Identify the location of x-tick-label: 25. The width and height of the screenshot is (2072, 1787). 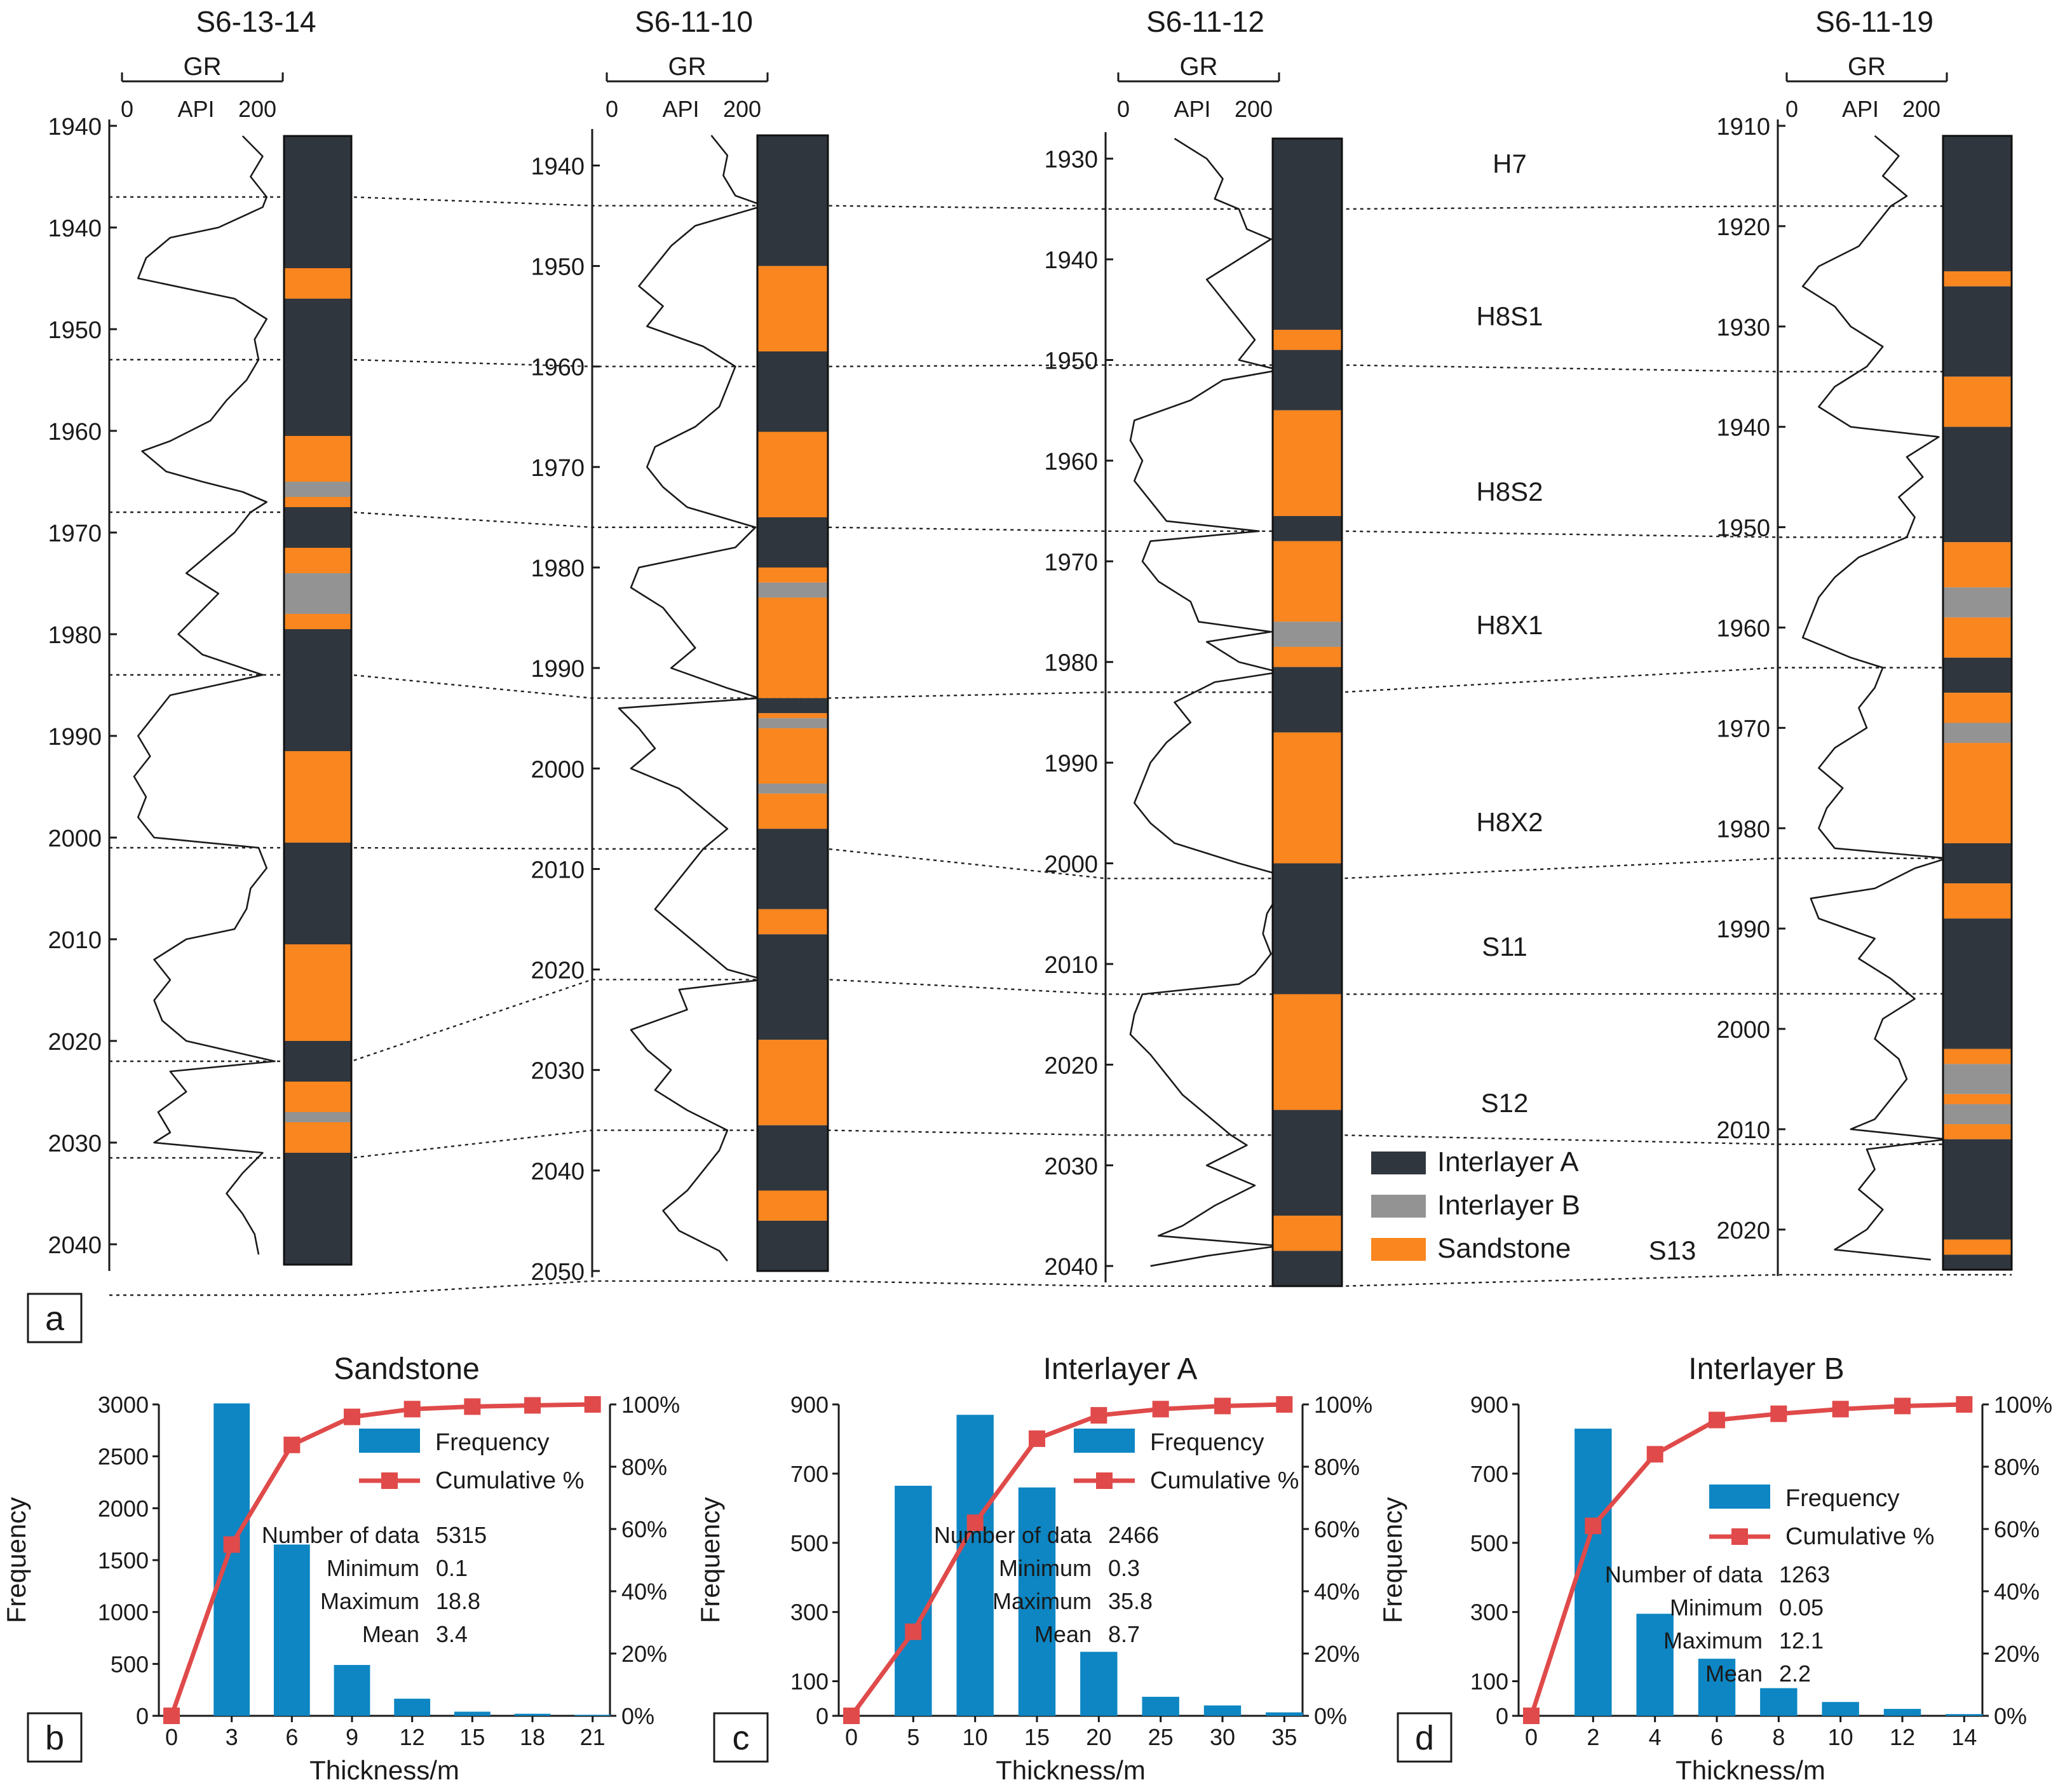
(1161, 1737).